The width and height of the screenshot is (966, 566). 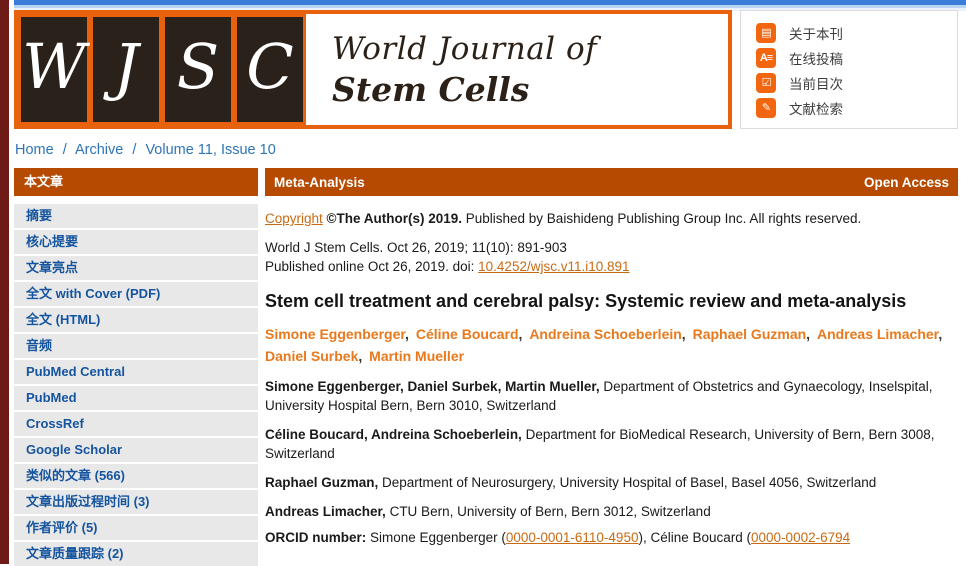 What do you see at coordinates (294, 218) in the screenshot?
I see `copyright-link: Copyright` at bounding box center [294, 218].